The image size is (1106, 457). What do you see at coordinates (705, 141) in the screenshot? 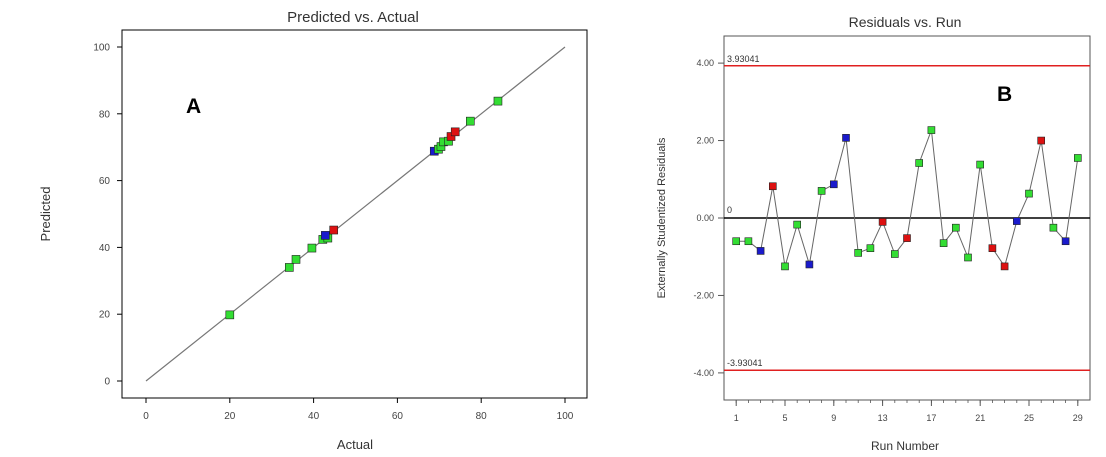
I see `chart-b-y-tick-label: 2.00` at bounding box center [705, 141].